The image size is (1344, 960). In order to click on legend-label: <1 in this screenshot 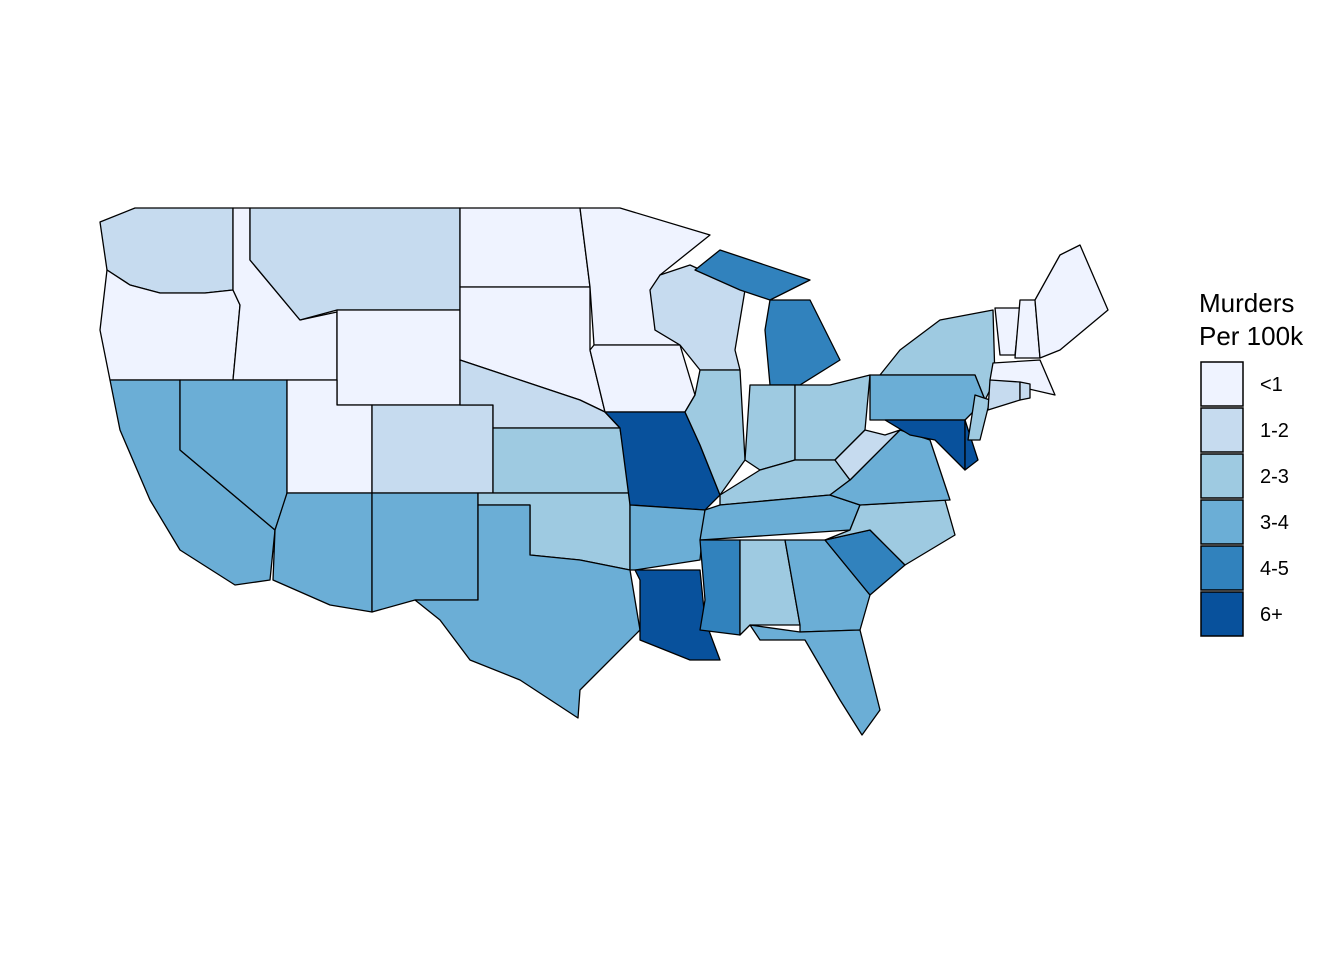, I will do `click(1271, 385)`.